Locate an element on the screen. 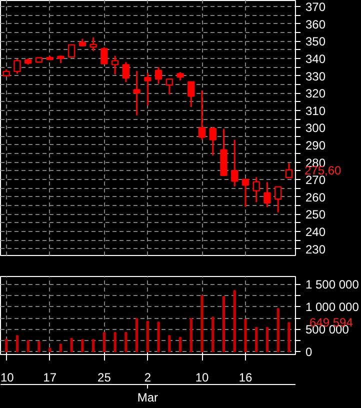 Image resolution: width=361 pixels, height=408 pixels. y-tick-label: 320 is located at coordinates (316, 93).